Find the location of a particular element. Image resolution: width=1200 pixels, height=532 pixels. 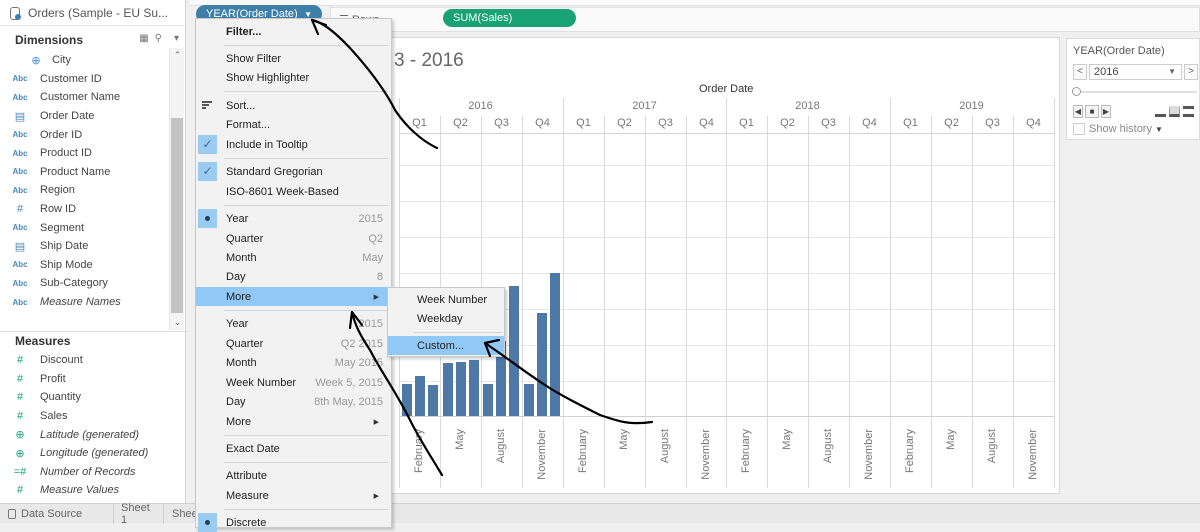

show-history-checkbox is located at coordinates (1079, 129).